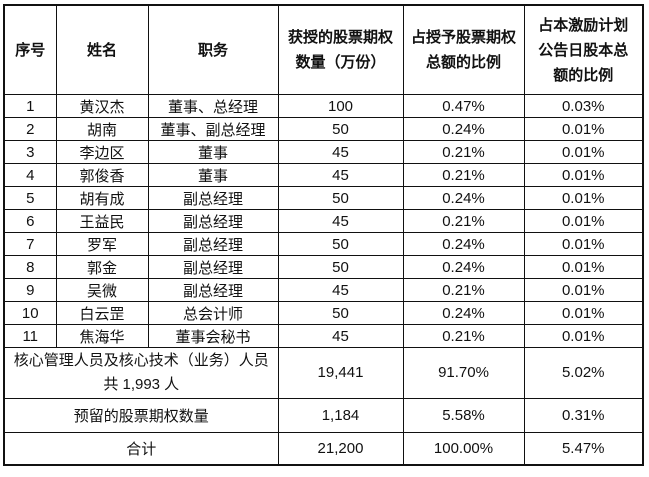  Describe the element at coordinates (463, 106) in the screenshot. I see `cell-pct-granted: 0.47%` at that location.